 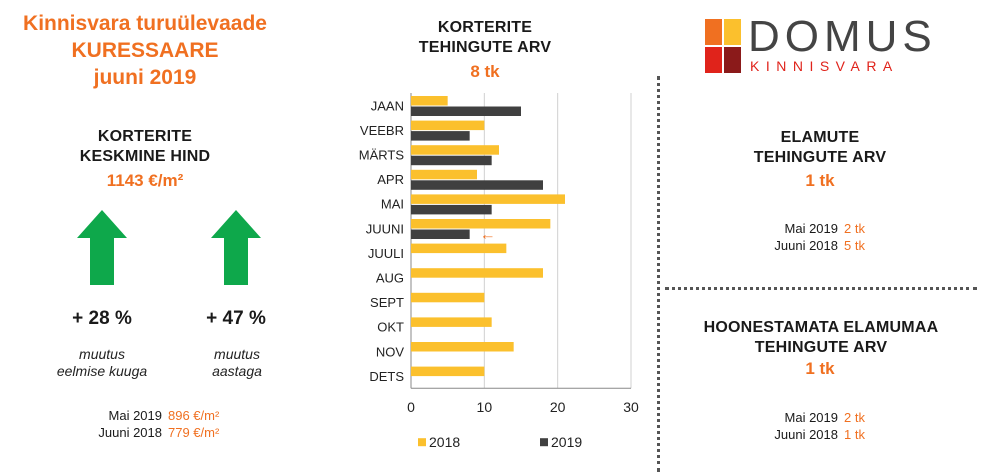 I want to click on houses-cmp-row: Mai 2019 2 tk, so click(x=840, y=228).